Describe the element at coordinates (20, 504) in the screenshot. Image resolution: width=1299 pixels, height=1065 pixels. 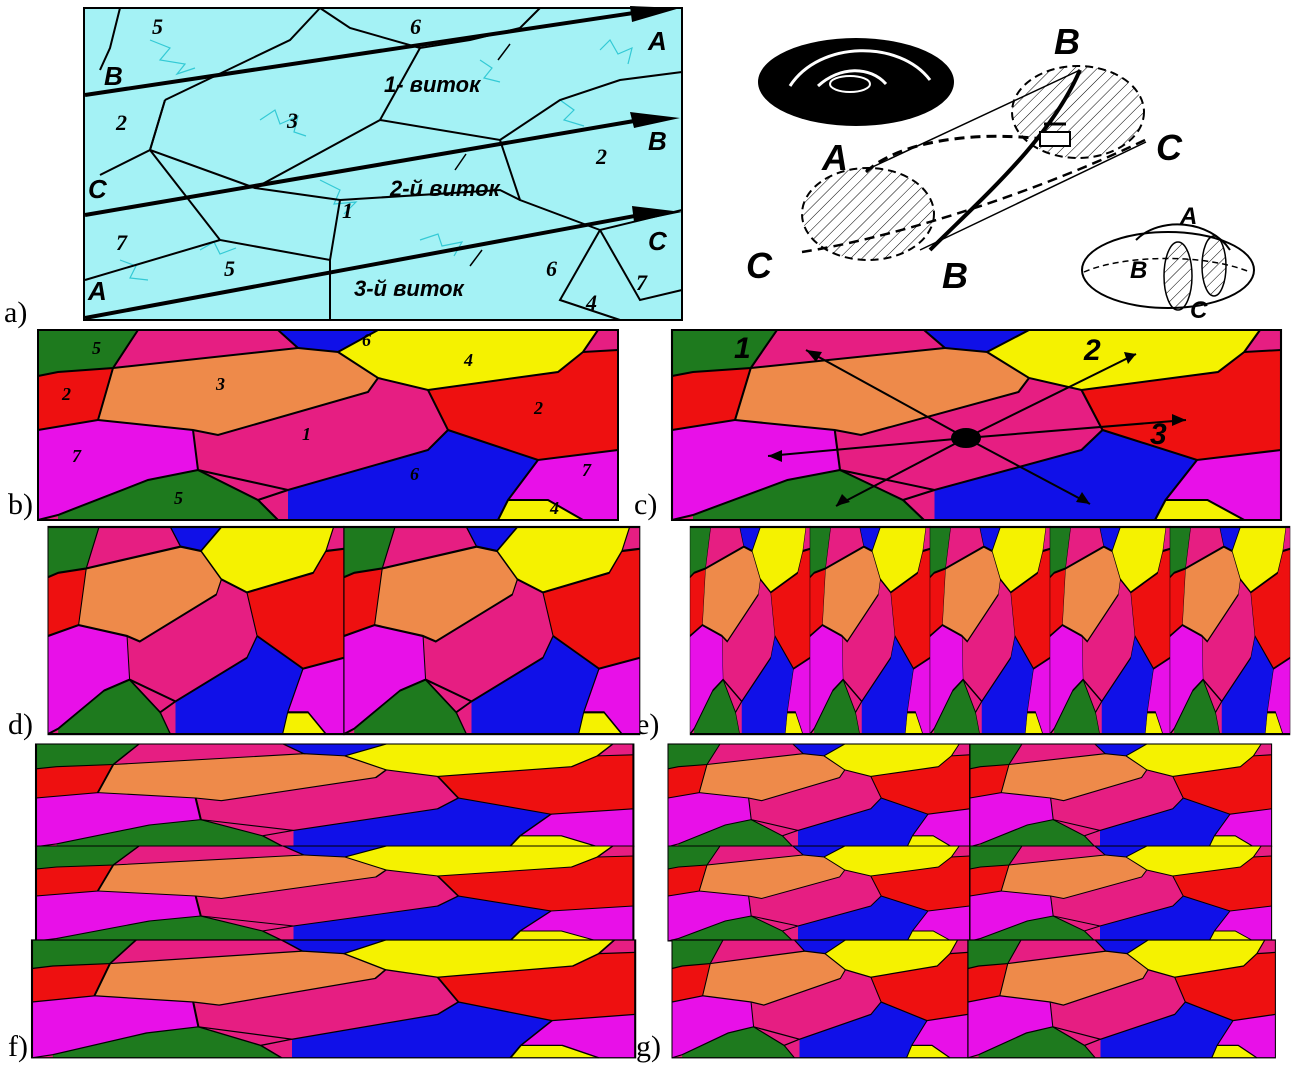
I see `panel-label-b: b)` at that location.